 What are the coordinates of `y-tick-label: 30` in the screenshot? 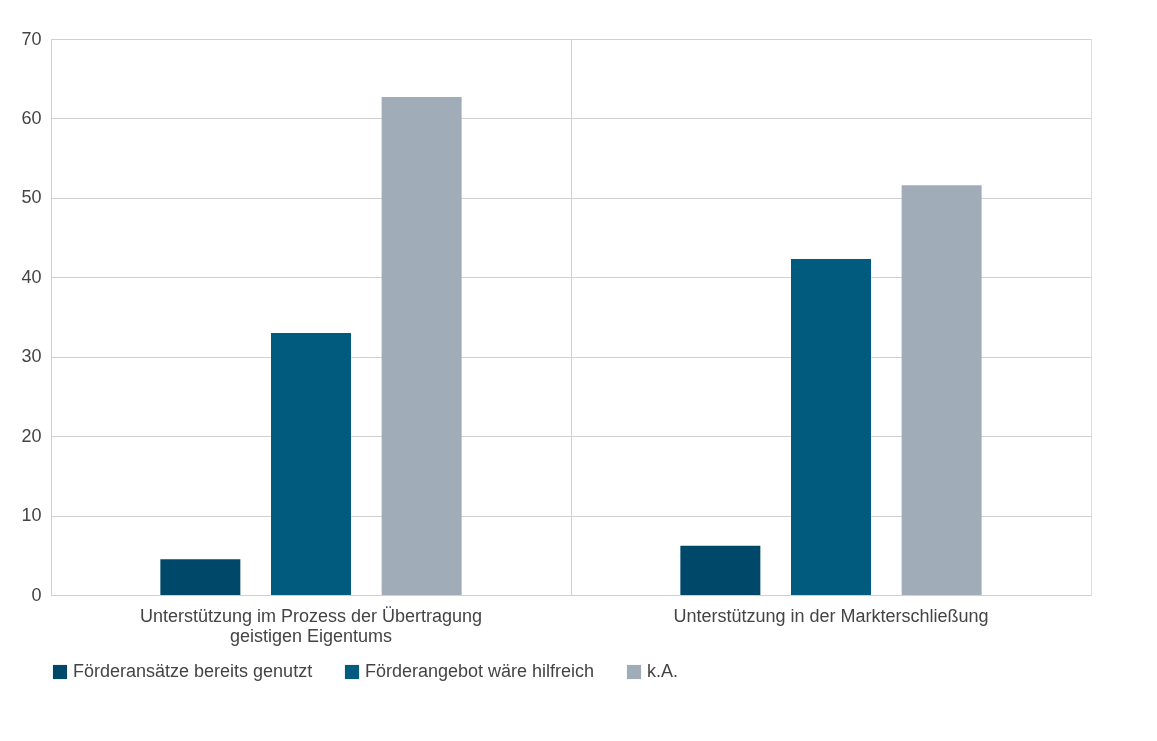 It's located at (31, 356).